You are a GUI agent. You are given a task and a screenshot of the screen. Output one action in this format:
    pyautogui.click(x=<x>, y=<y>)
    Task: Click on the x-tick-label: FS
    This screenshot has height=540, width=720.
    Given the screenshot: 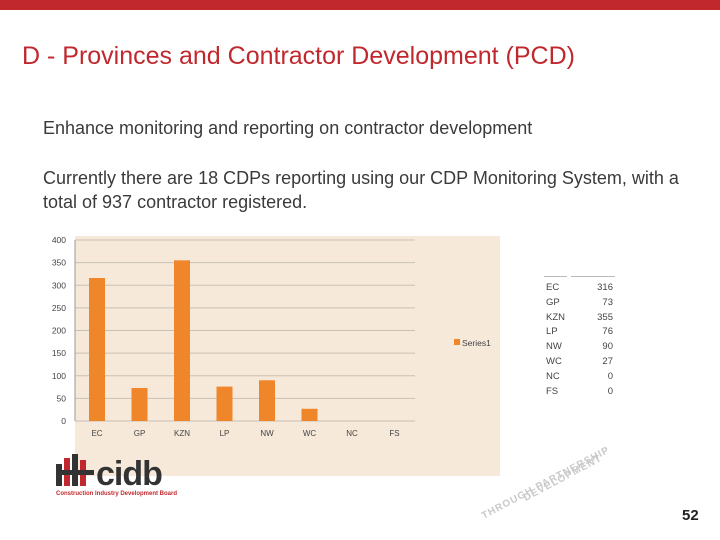 What is the action you would take?
    pyautogui.click(x=394, y=433)
    